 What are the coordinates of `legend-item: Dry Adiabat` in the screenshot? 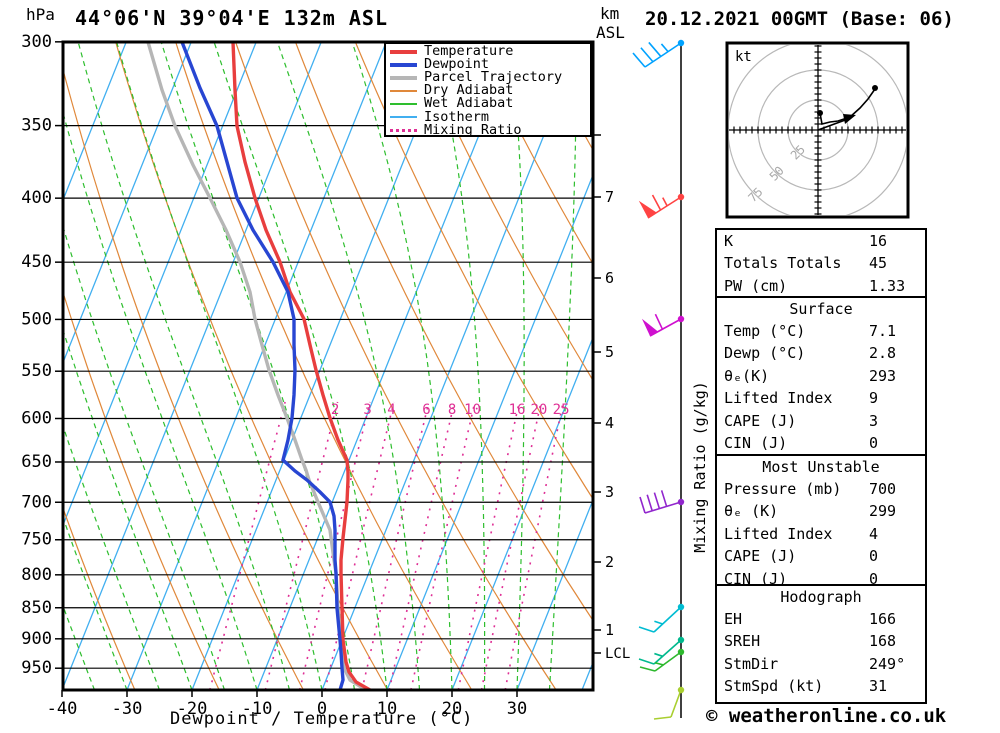 It's located at (490, 90).